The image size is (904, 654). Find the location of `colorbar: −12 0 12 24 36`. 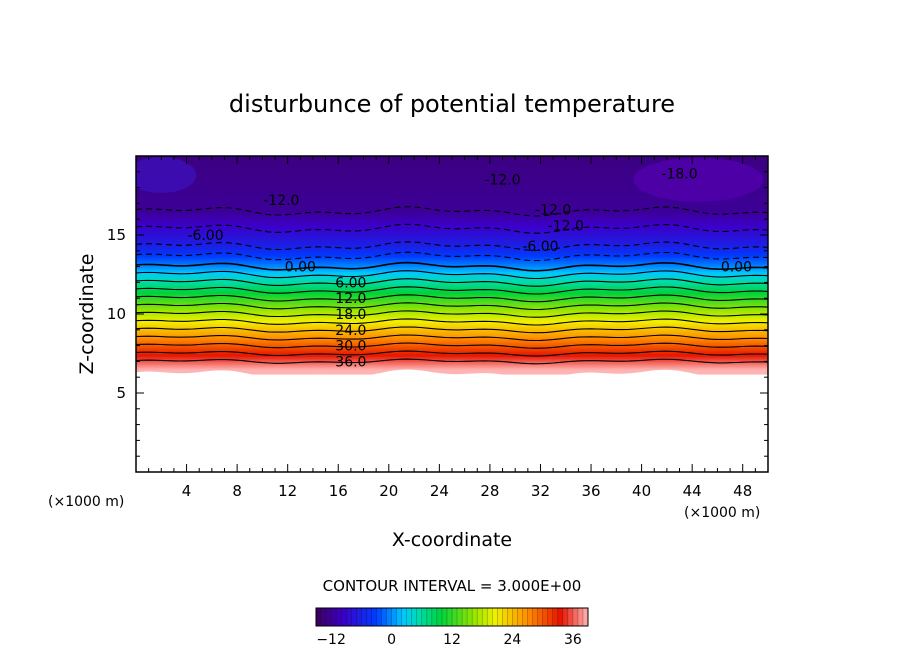

colorbar: −12 0 12 24 36 is located at coordinates (452, 627).